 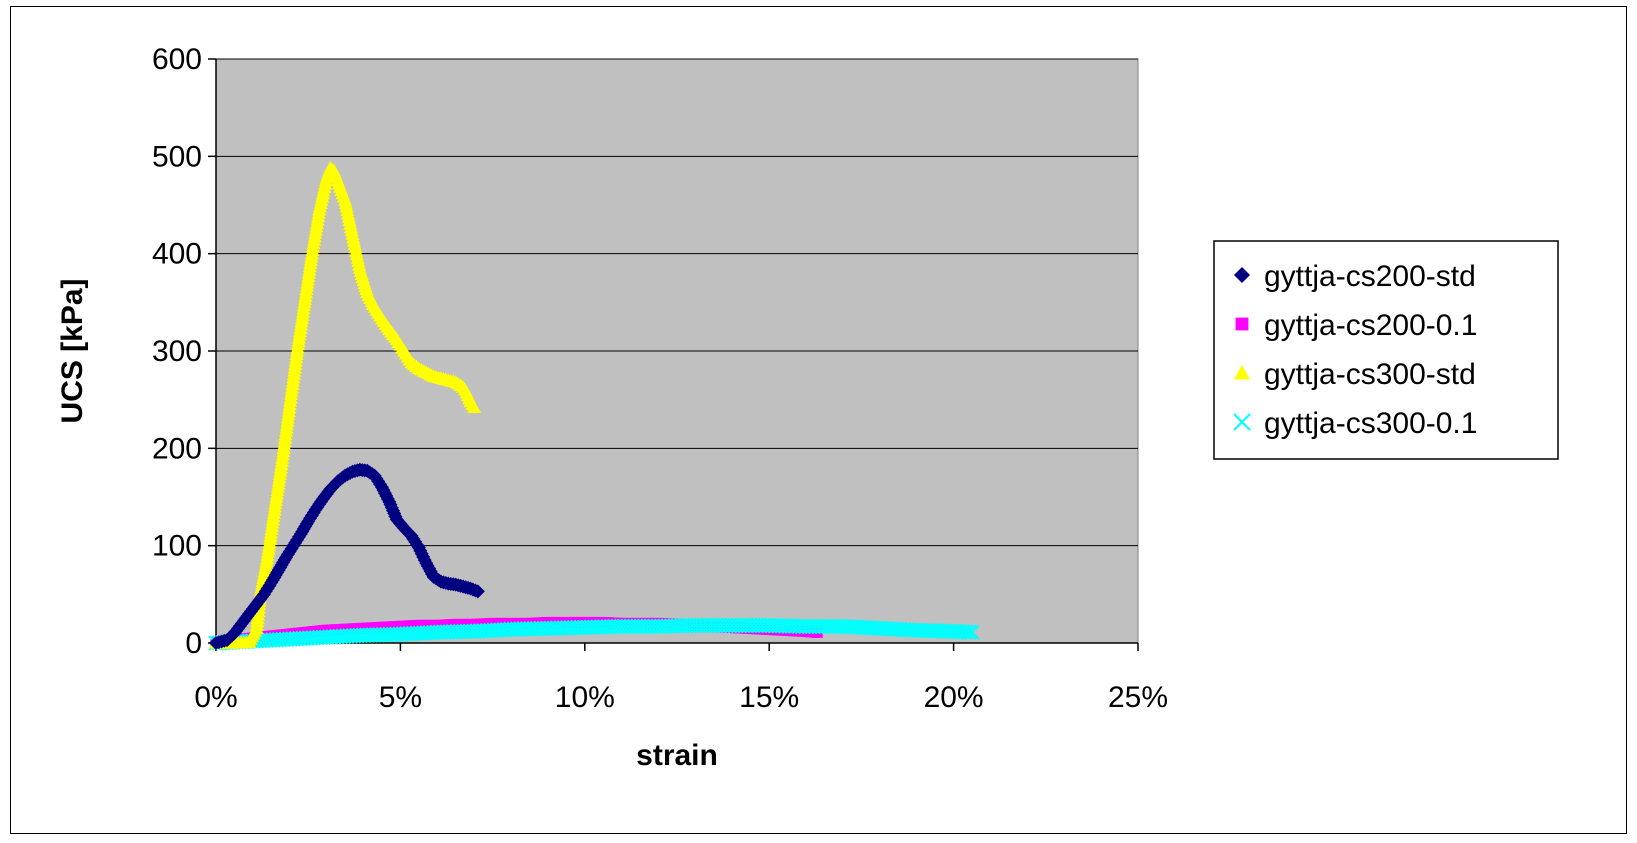 What do you see at coordinates (1370, 276) in the screenshot?
I see `legend-label: gyttja-cs200-std` at bounding box center [1370, 276].